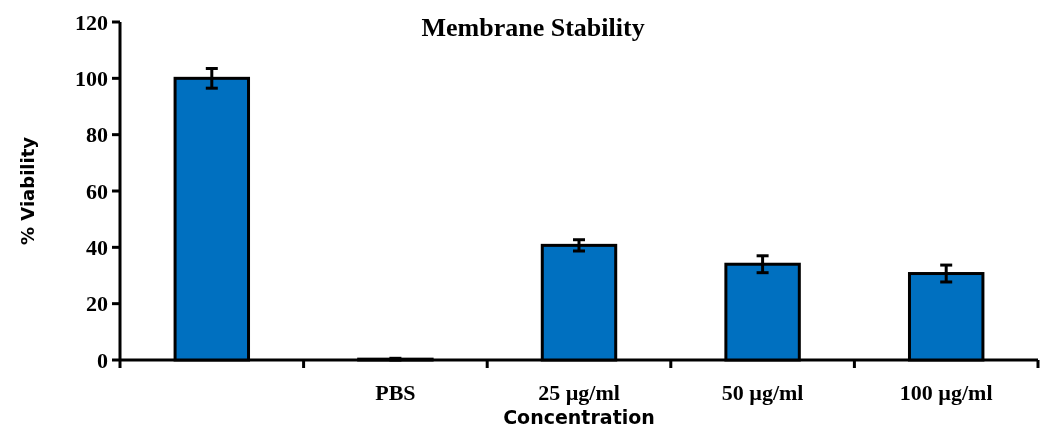 The width and height of the screenshot is (1050, 434). I want to click on y-tick-label: 40, so click(97, 248).